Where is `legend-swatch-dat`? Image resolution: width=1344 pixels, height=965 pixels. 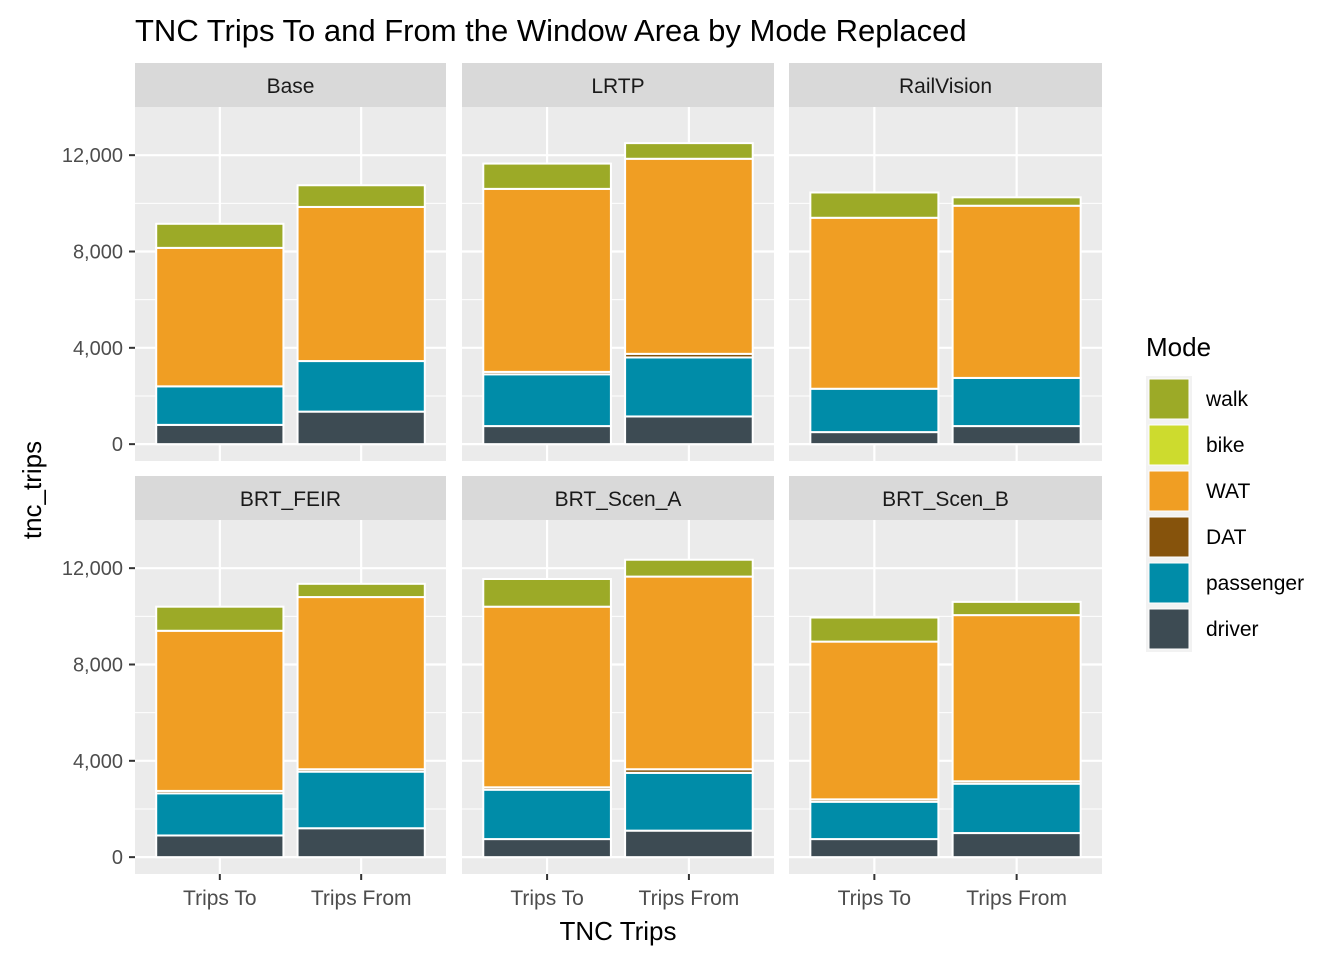
legend-swatch-dat is located at coordinates (1169, 537).